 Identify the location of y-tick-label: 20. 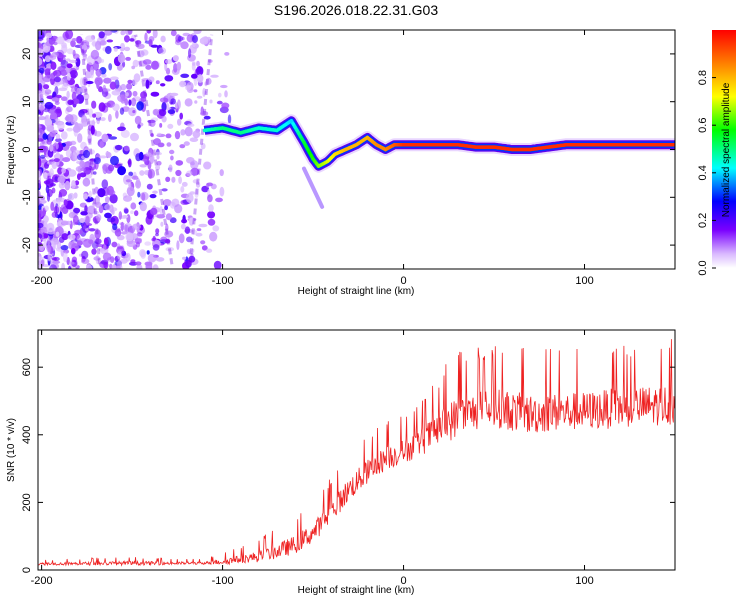
(27, 54).